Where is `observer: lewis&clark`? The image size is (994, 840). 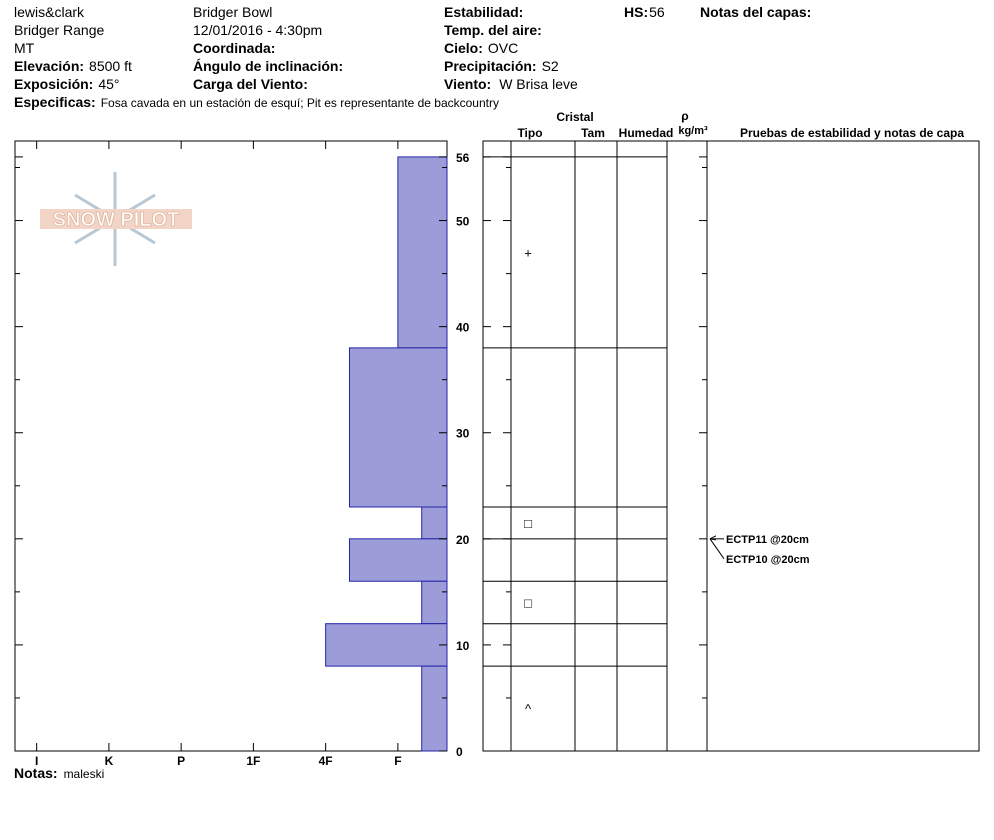 observer: lewis&clark is located at coordinates (49, 12).